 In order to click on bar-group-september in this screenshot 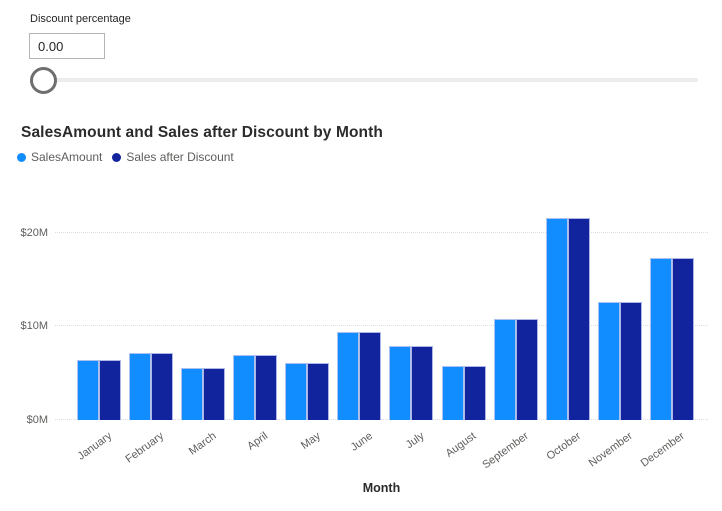, I will do `click(515, 369)`.